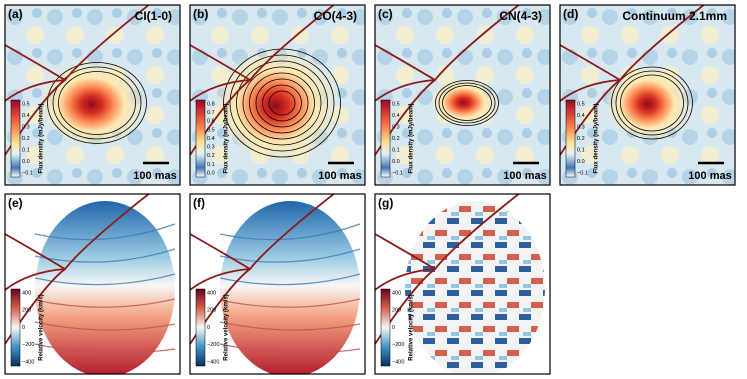  Describe the element at coordinates (27, 173) in the screenshot. I see `colorbar-tick-label: −0.1` at that location.